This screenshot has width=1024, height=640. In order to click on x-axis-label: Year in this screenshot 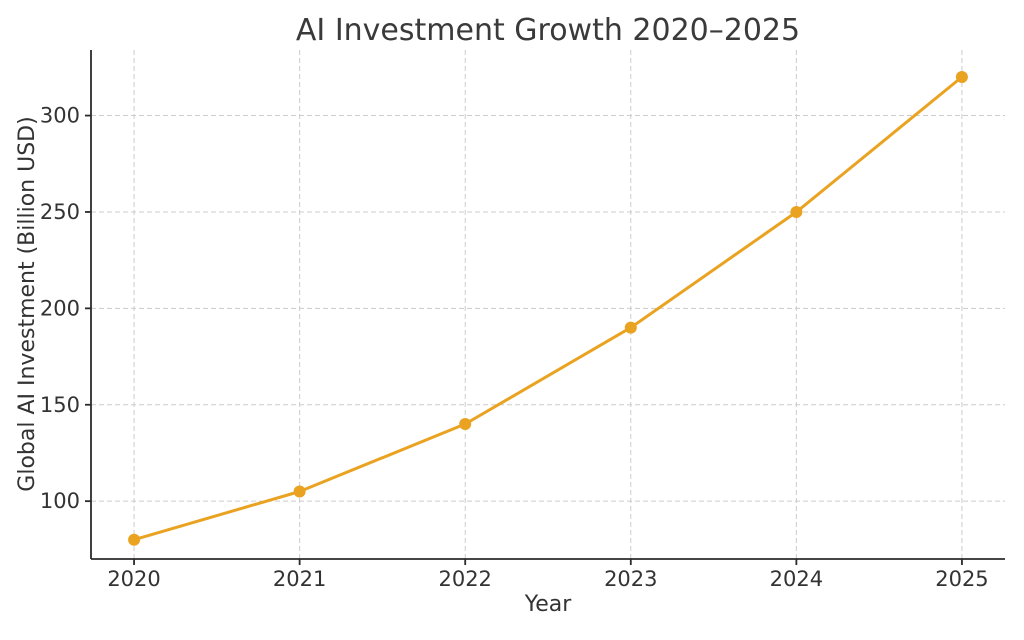, I will do `click(548, 604)`.